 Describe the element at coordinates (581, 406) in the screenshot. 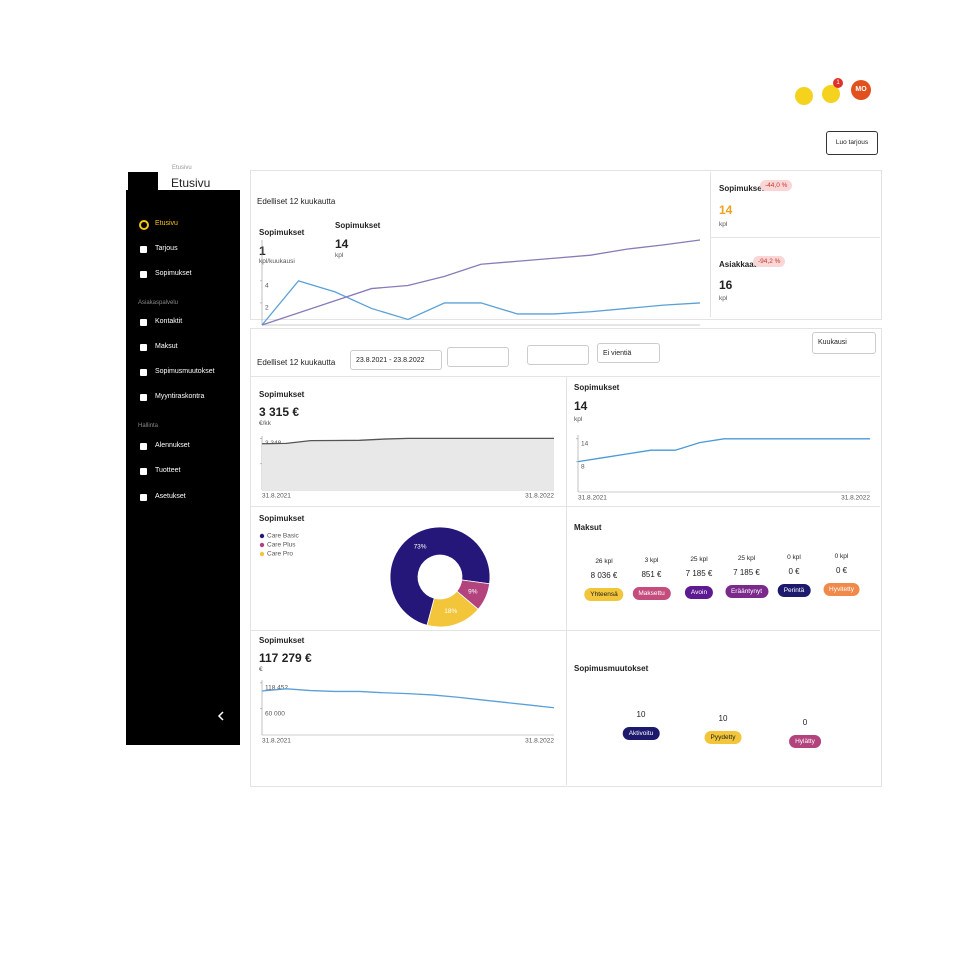

I see `card-value: 14` at that location.